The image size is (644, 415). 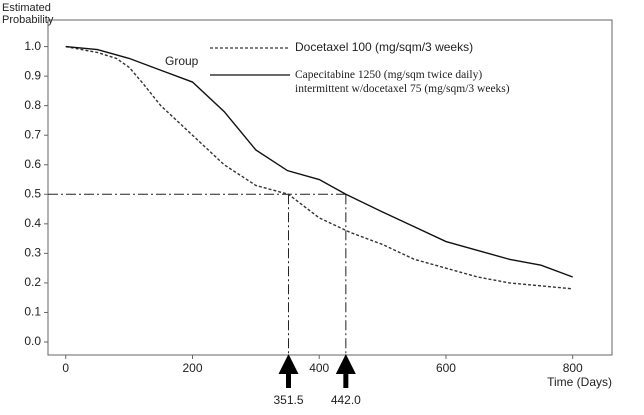 What do you see at coordinates (182, 61) in the screenshot?
I see `legend-title: Group` at bounding box center [182, 61].